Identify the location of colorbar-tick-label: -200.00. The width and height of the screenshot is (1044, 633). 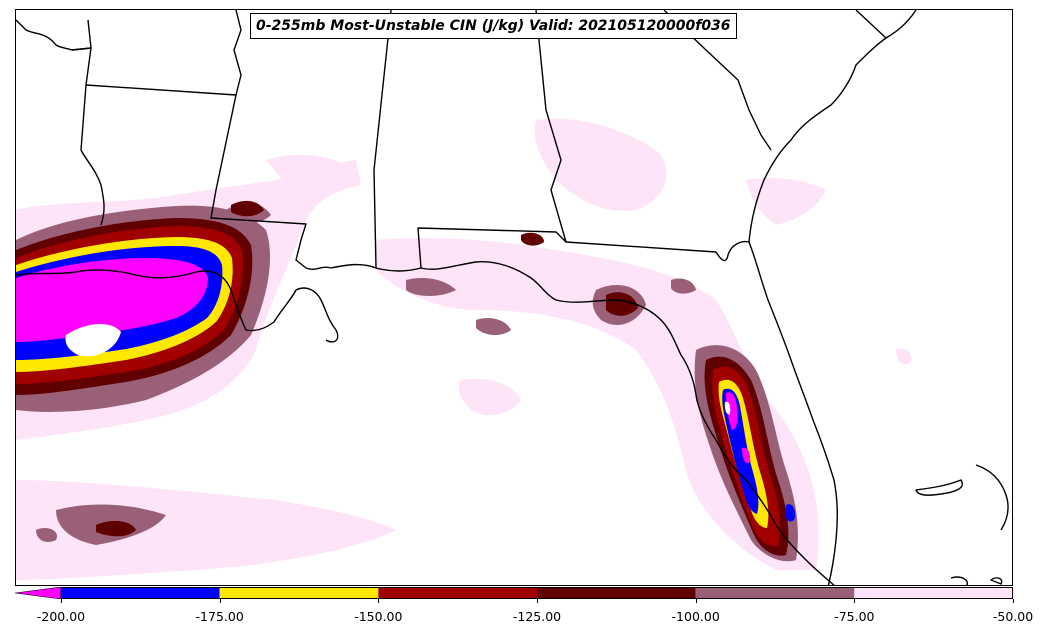
(61, 616).